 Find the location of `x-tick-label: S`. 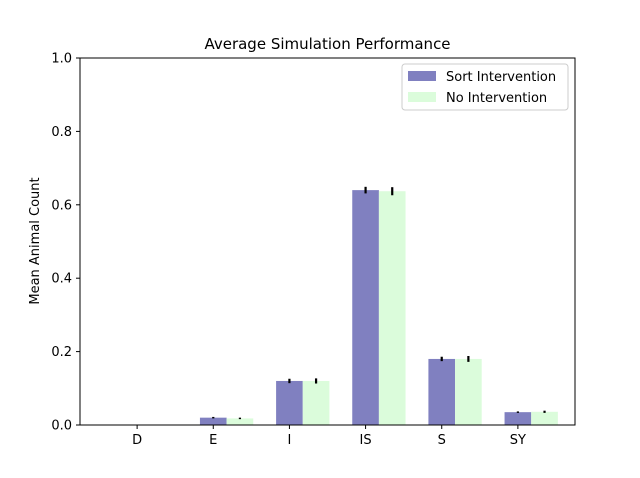

x-tick-label: S is located at coordinates (442, 440).